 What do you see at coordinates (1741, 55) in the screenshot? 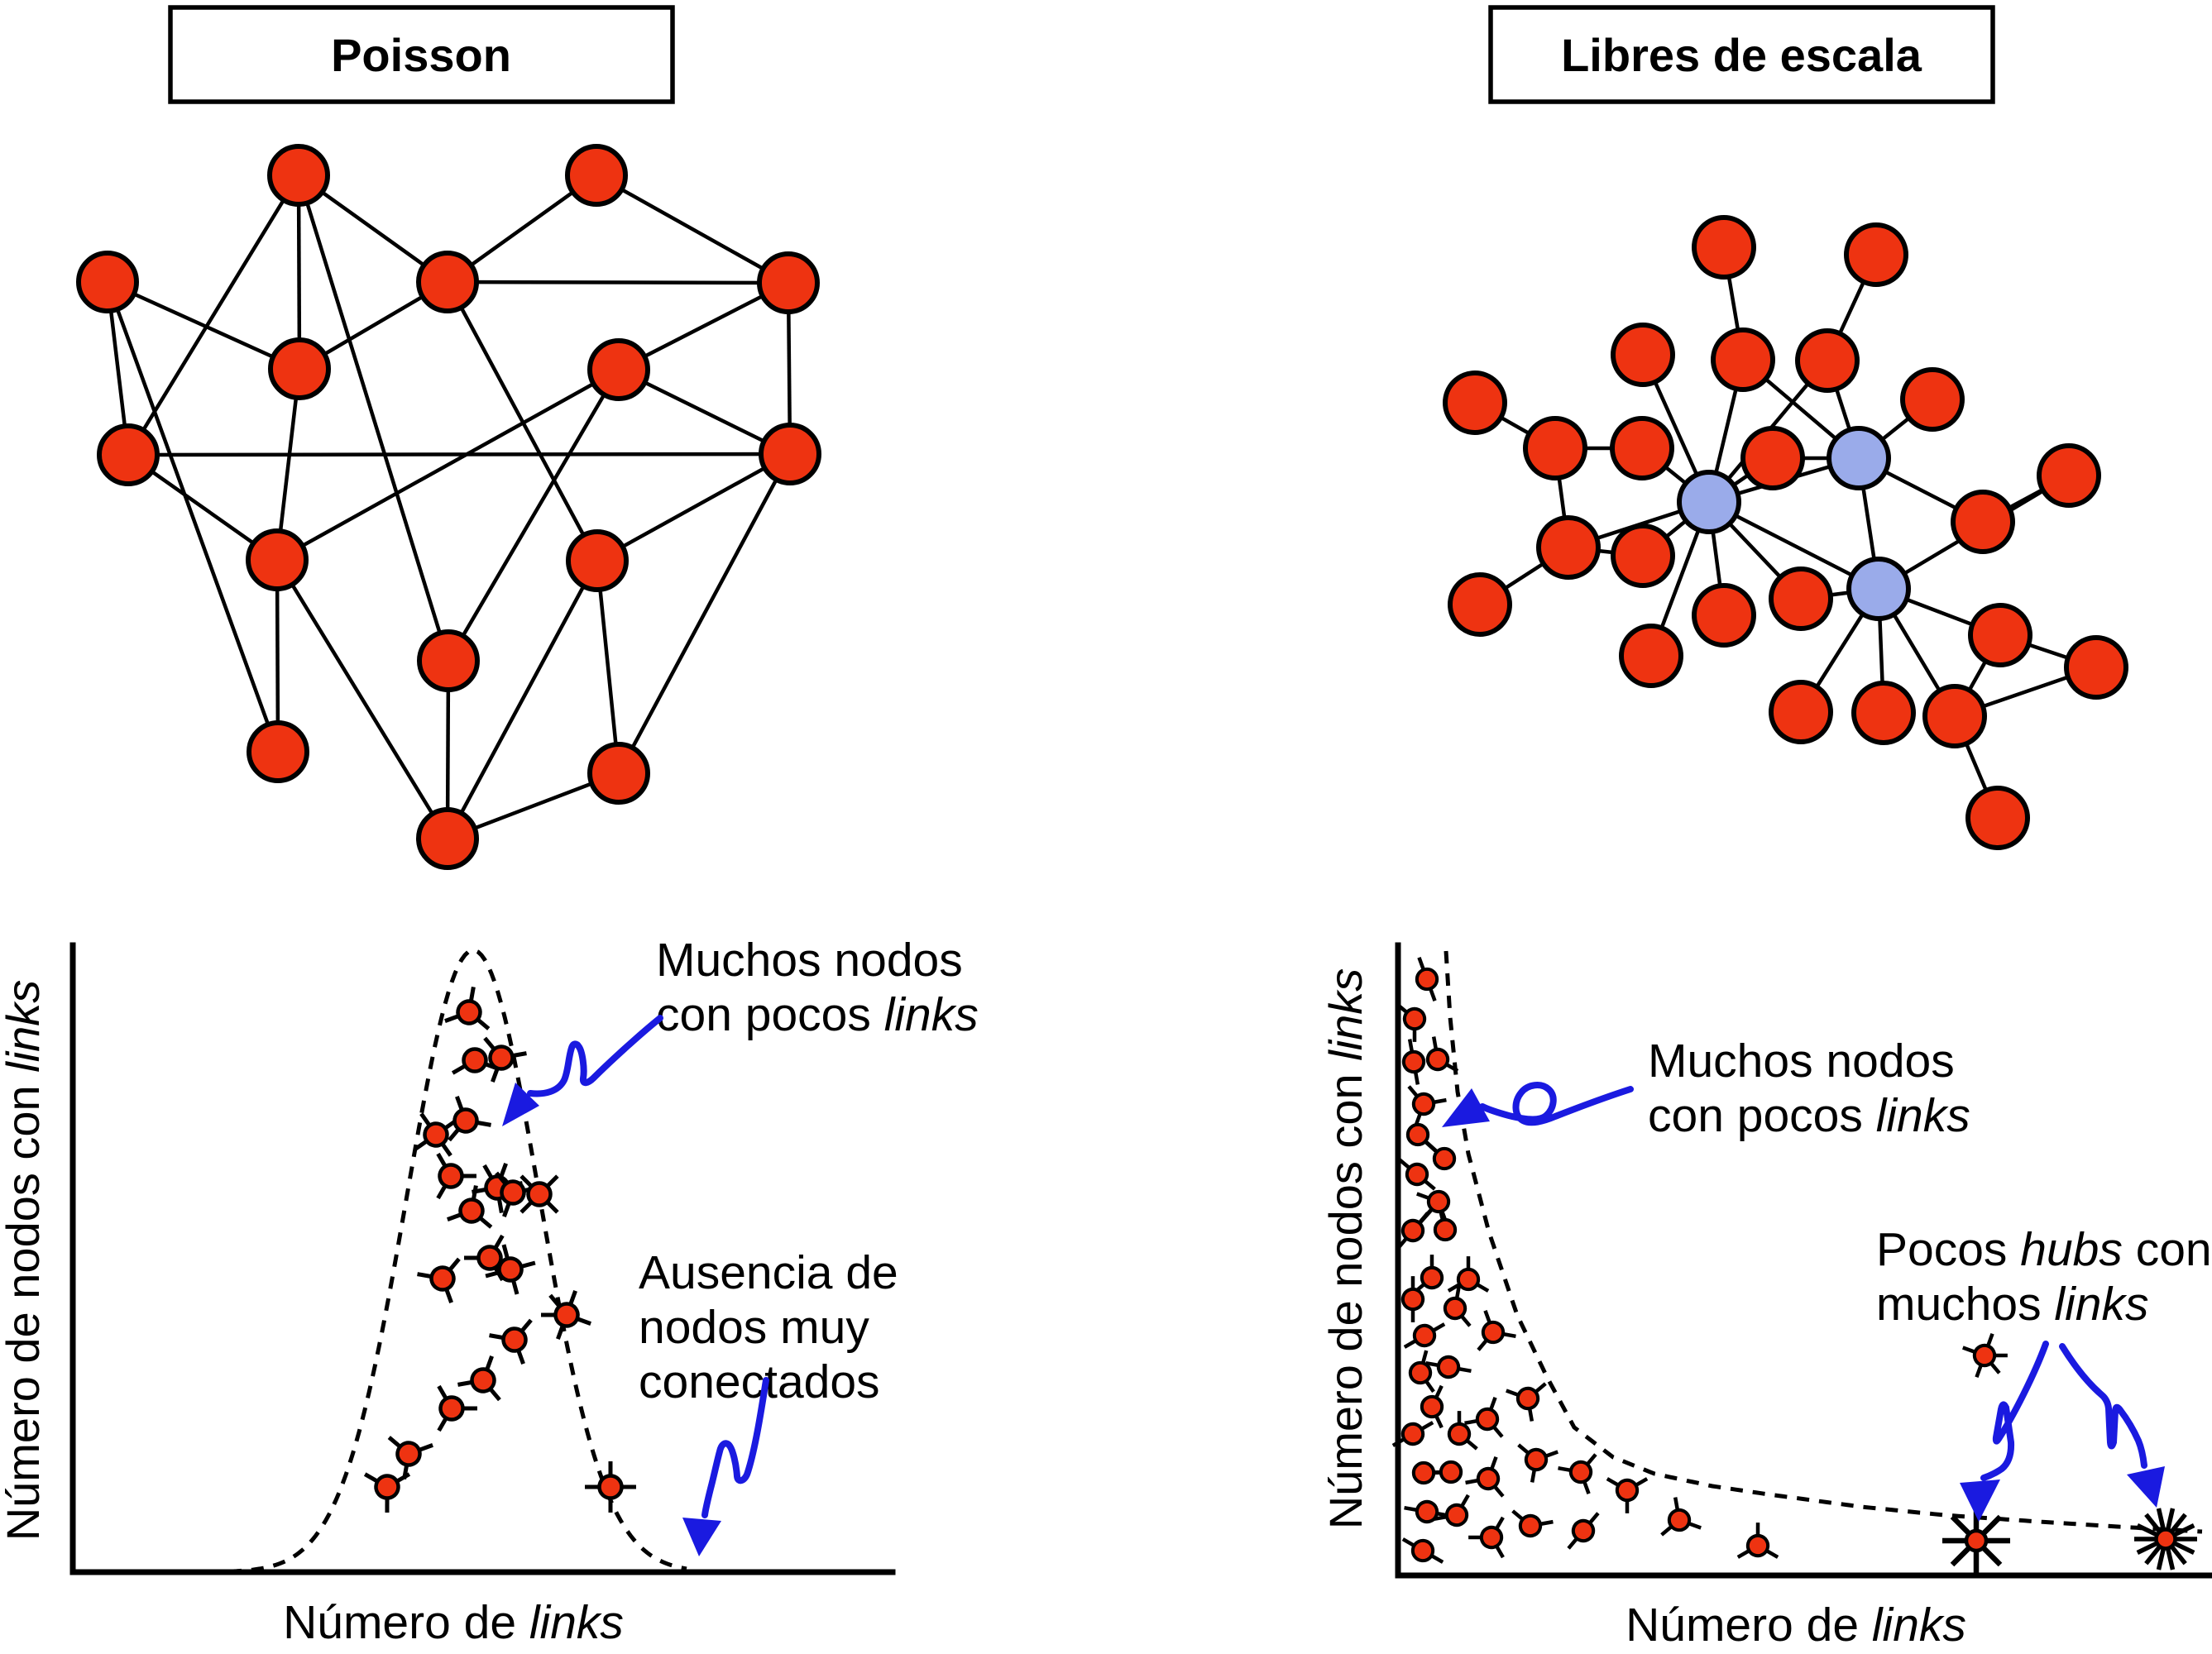
I see `svg-text: Libres de escala` at bounding box center [1741, 55].